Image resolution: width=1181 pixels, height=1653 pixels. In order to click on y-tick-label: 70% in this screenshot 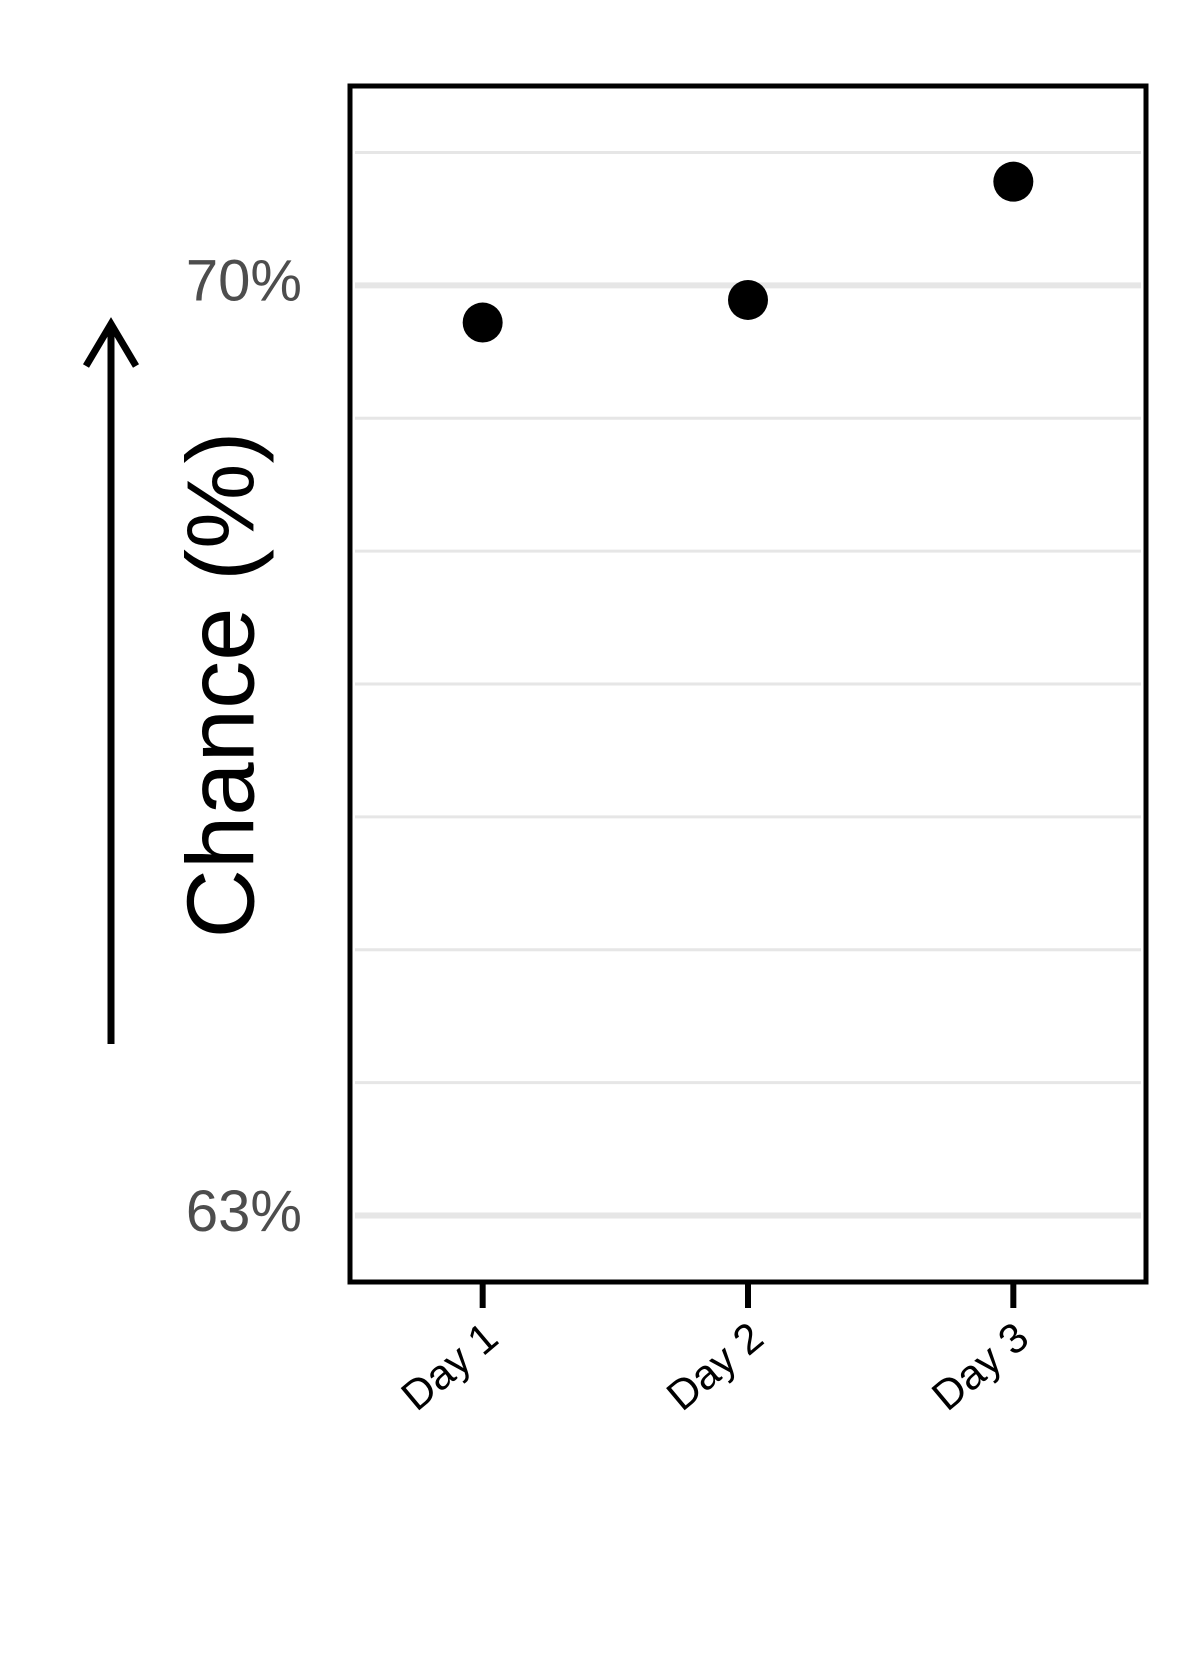, I will do `click(244, 281)`.